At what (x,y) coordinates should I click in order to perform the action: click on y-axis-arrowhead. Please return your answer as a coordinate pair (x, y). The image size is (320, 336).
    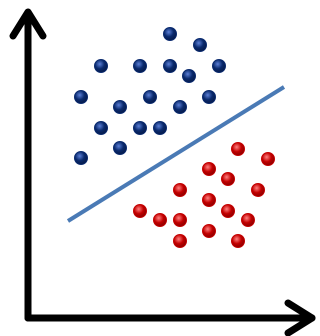
    Looking at the image, I should click on (28, 24).